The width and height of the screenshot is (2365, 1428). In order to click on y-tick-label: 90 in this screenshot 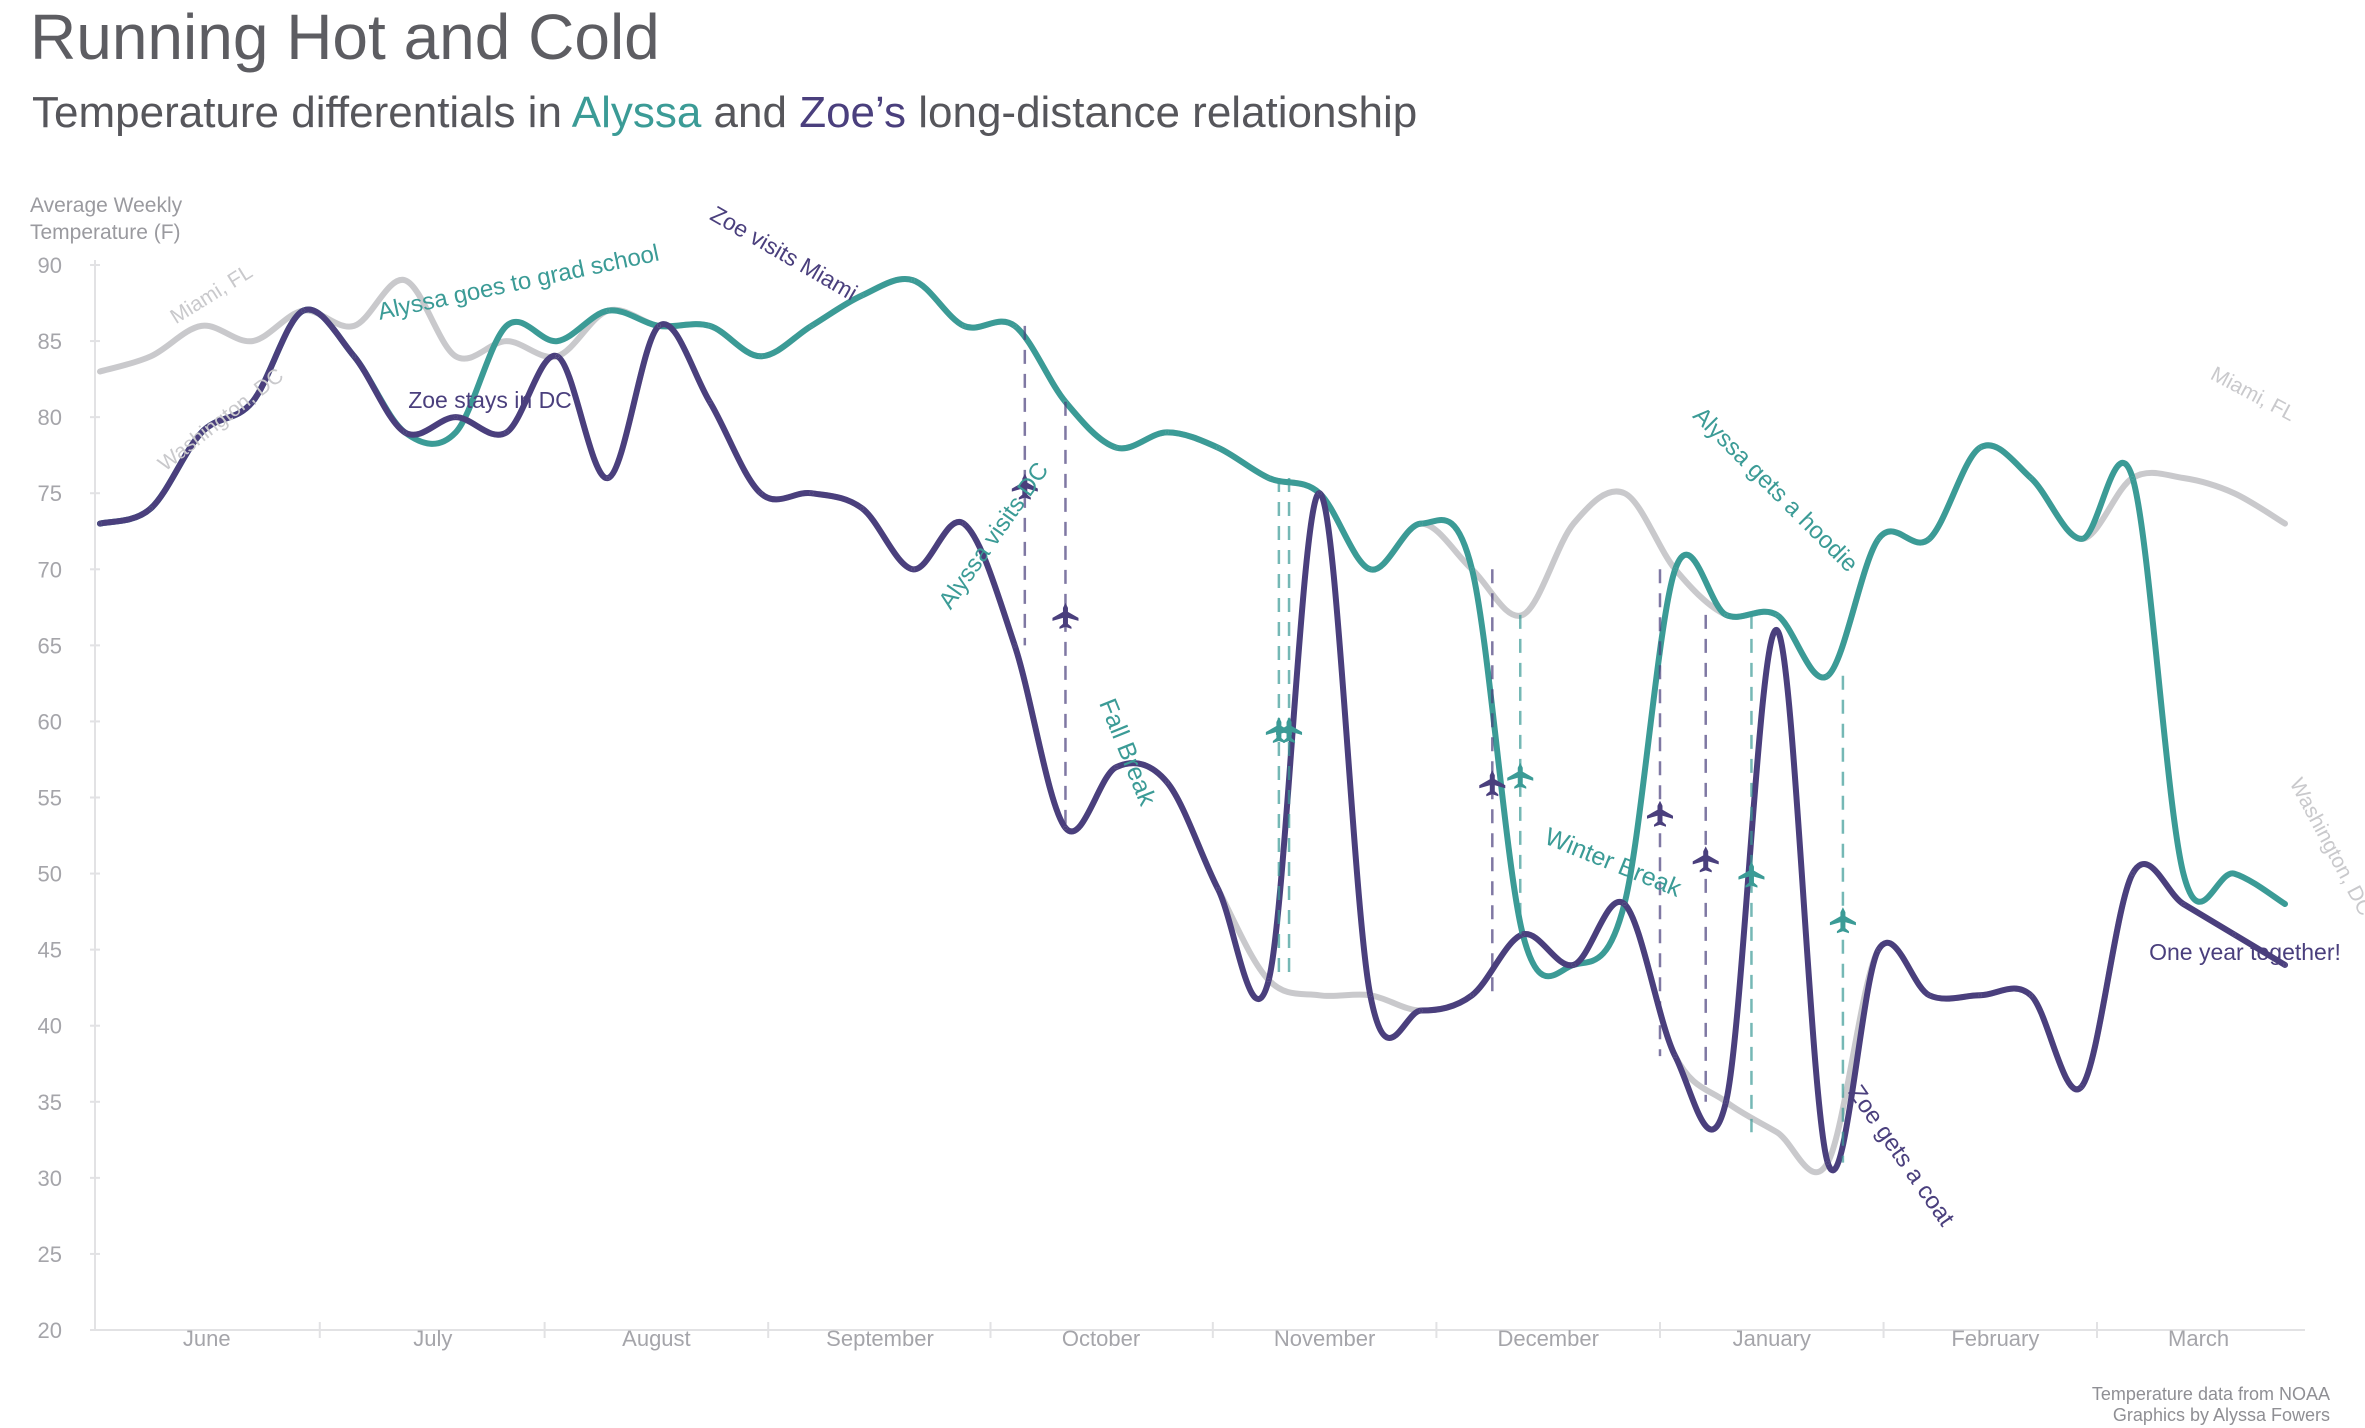, I will do `click(50, 265)`.